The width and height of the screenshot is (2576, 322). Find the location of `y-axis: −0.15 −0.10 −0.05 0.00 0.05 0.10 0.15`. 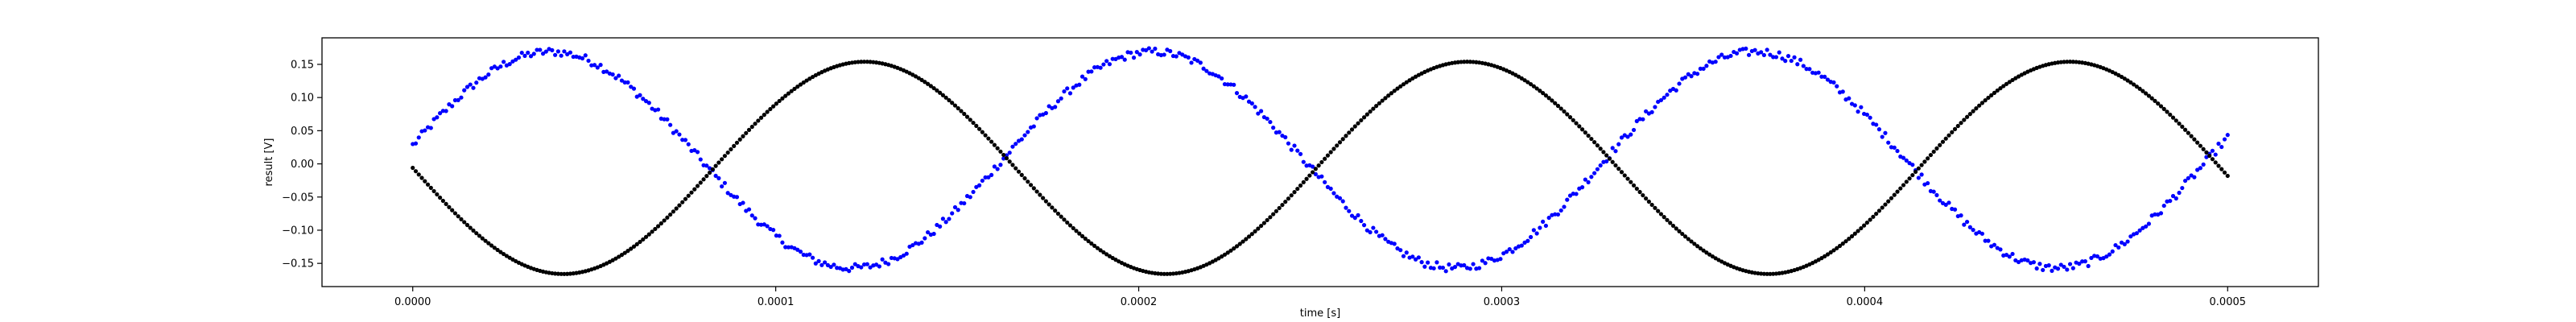

y-axis: −0.15 −0.10 −0.05 0.00 0.05 0.10 0.15 is located at coordinates (302, 164).